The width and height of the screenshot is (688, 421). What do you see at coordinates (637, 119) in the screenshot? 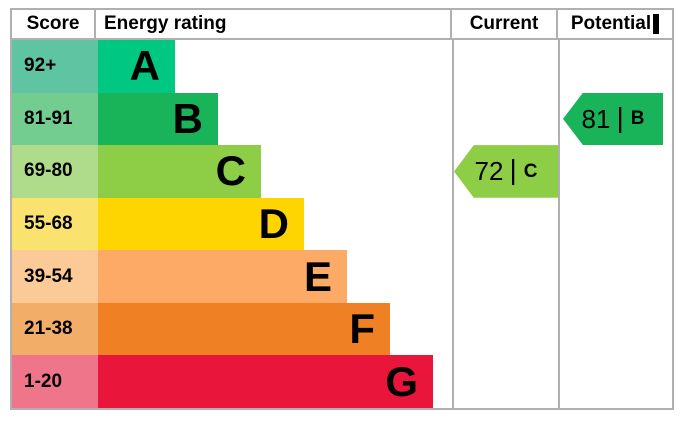
I see `rating-band-letter: B` at bounding box center [637, 119].